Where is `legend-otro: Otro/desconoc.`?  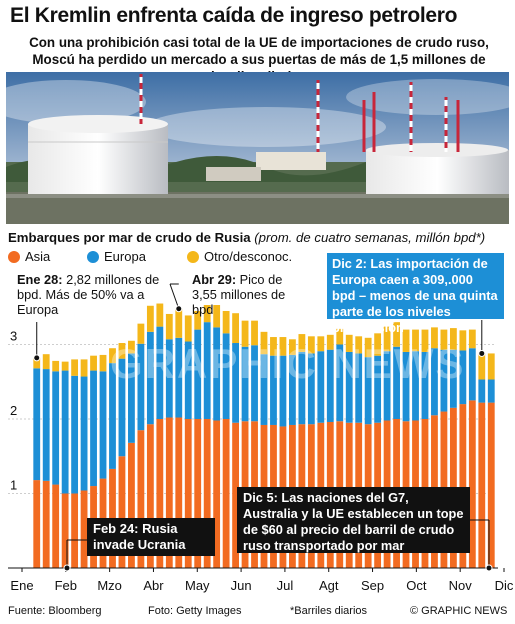 legend-otro: Otro/desconoc. is located at coordinates (239, 256).